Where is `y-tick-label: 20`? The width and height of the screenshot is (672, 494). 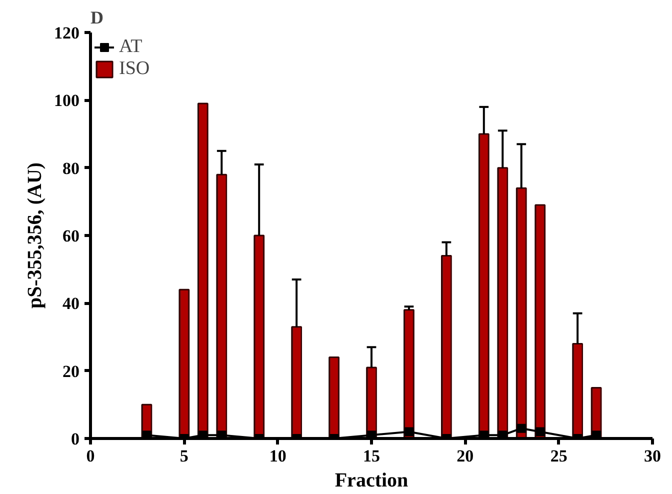 y-tick-label: 20 is located at coordinates (71, 371).